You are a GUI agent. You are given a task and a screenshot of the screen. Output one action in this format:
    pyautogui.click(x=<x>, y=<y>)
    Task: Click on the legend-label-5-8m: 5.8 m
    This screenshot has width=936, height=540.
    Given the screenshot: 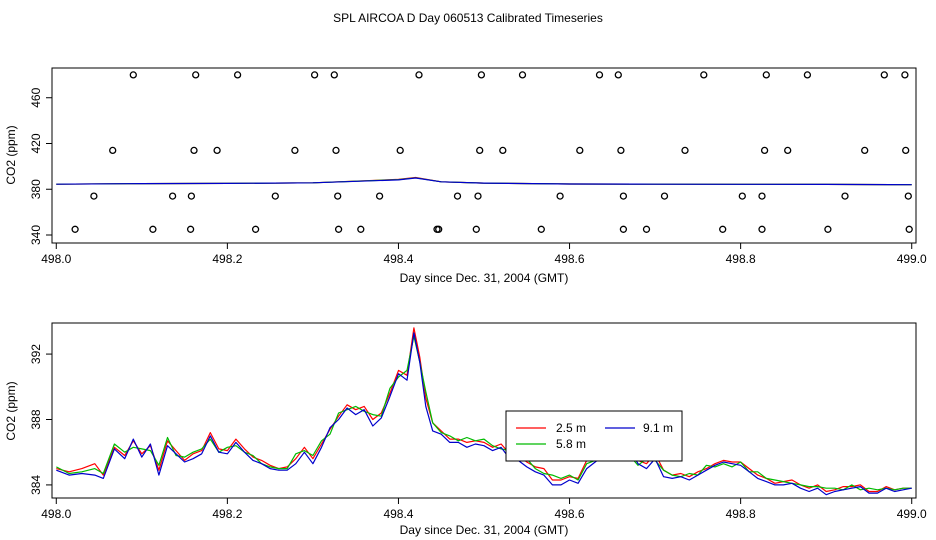 What is the action you would take?
    pyautogui.click(x=571, y=444)
    